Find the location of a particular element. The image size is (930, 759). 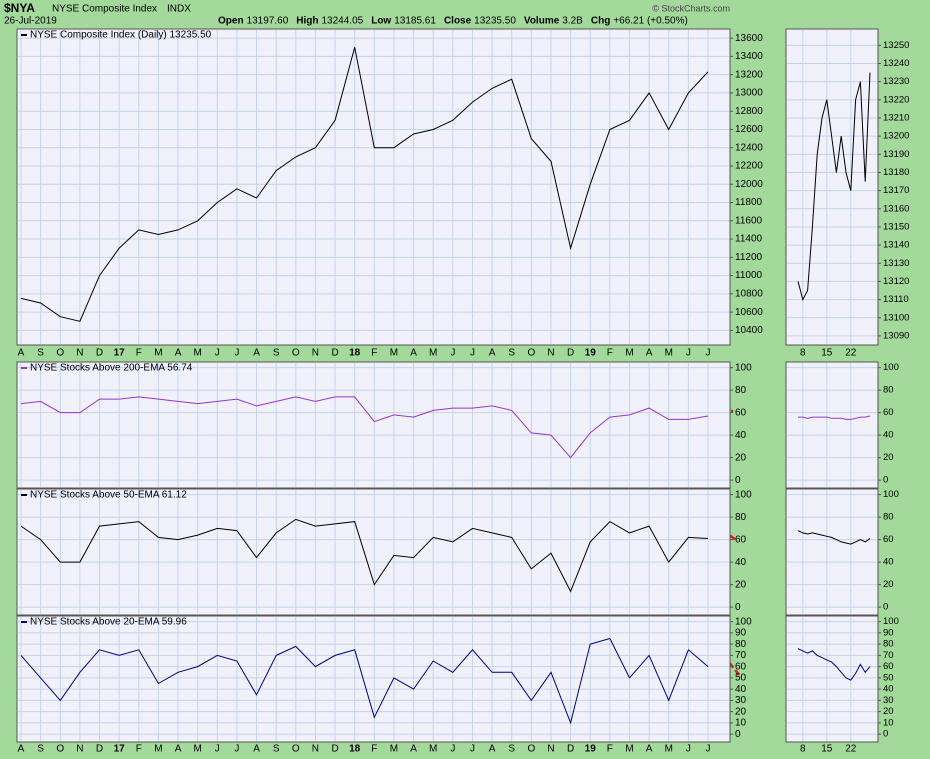

stat-label: Chg is located at coordinates (600, 21).